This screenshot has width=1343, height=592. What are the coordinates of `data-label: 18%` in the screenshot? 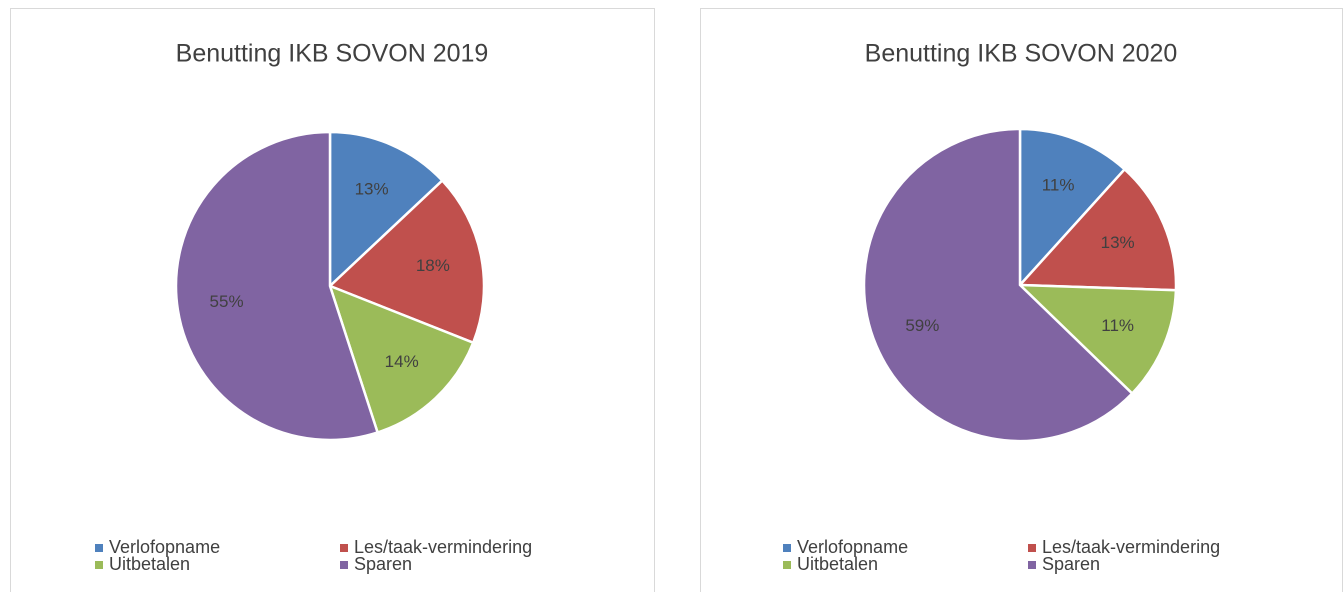 It's located at (433, 265).